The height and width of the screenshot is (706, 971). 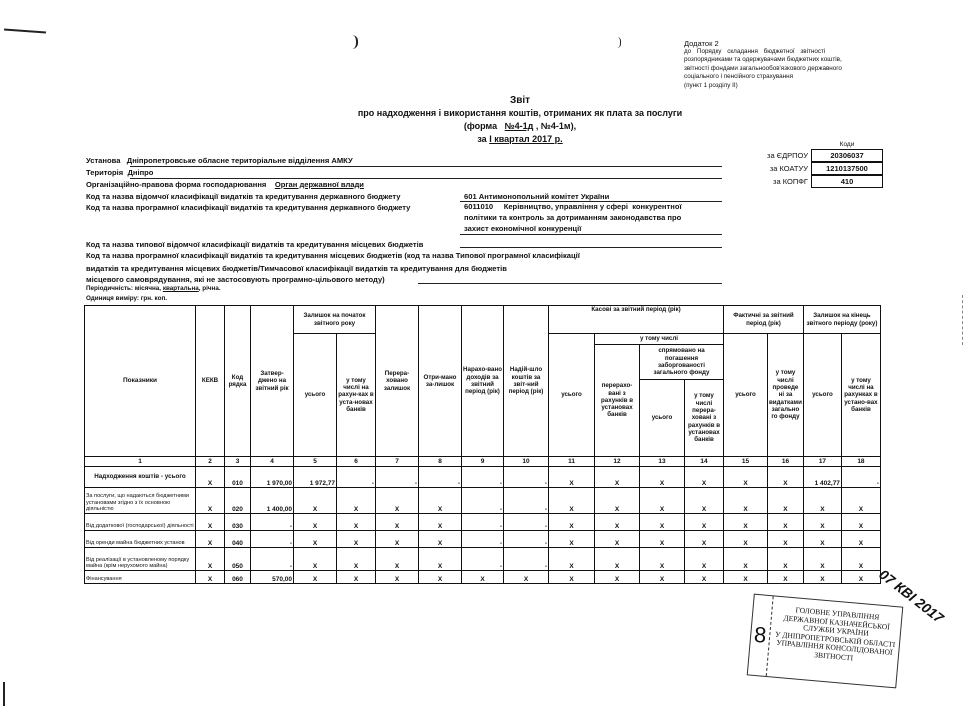 I want to click on column-number: 8, so click(x=440, y=461).